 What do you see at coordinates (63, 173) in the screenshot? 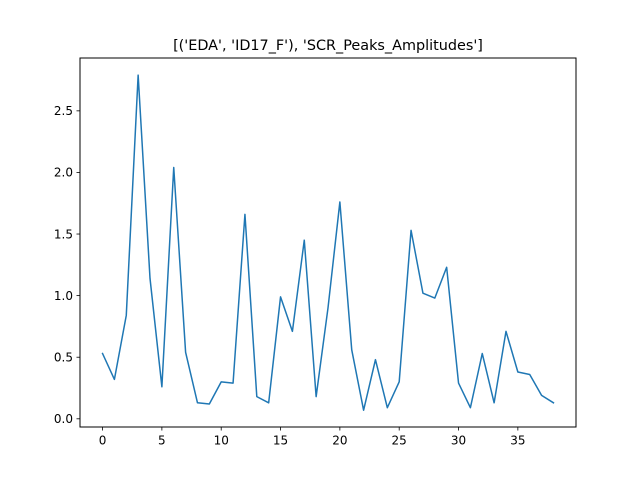
I see `y-tick-label: 2.0` at bounding box center [63, 173].